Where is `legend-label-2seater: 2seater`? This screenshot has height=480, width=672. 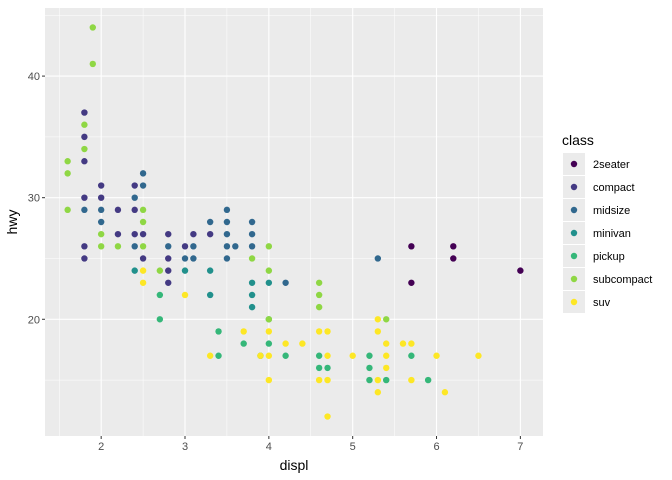 legend-label-2seater: 2seater is located at coordinates (611, 165).